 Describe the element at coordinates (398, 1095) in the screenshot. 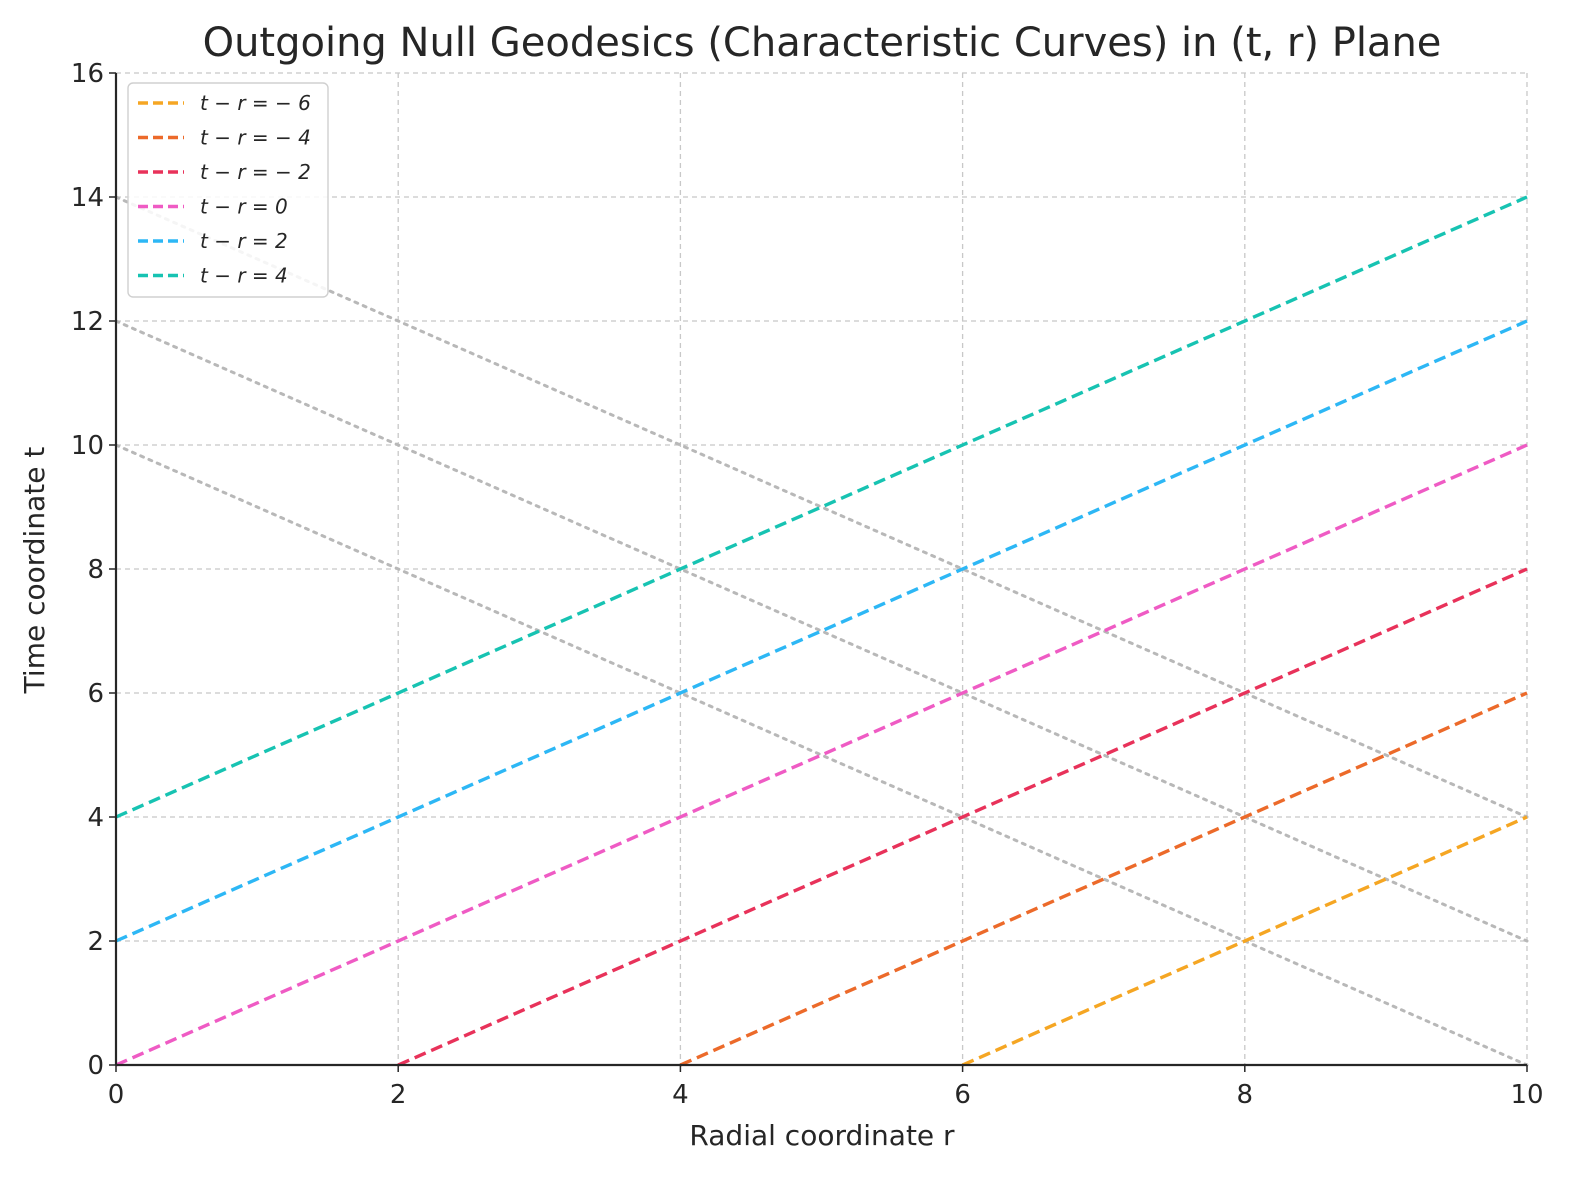

I see `x-tick-label: 2` at that location.